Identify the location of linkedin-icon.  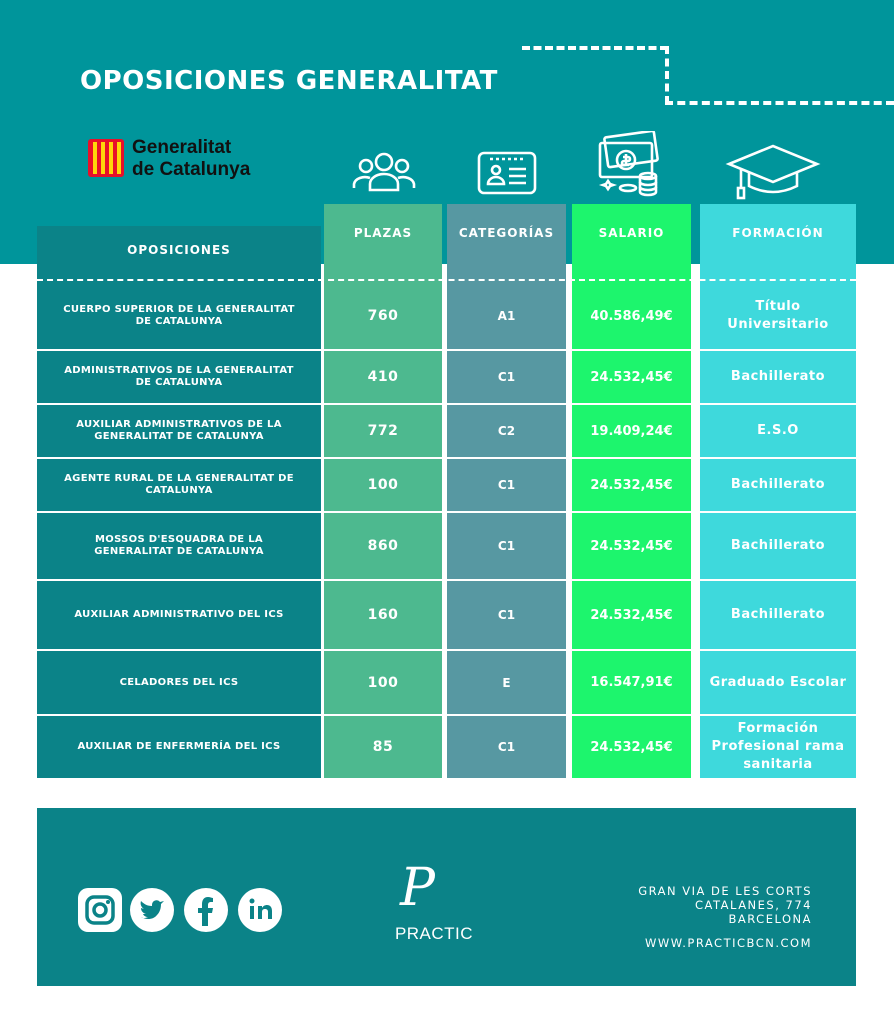
(260, 910).